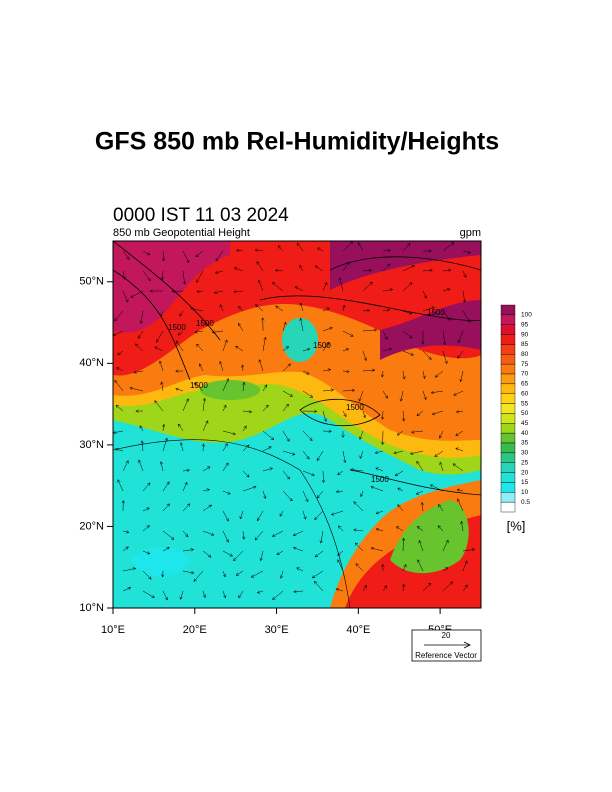 The width and height of the screenshot is (612, 792). I want to click on reference-magnitude: 20, so click(446, 635).